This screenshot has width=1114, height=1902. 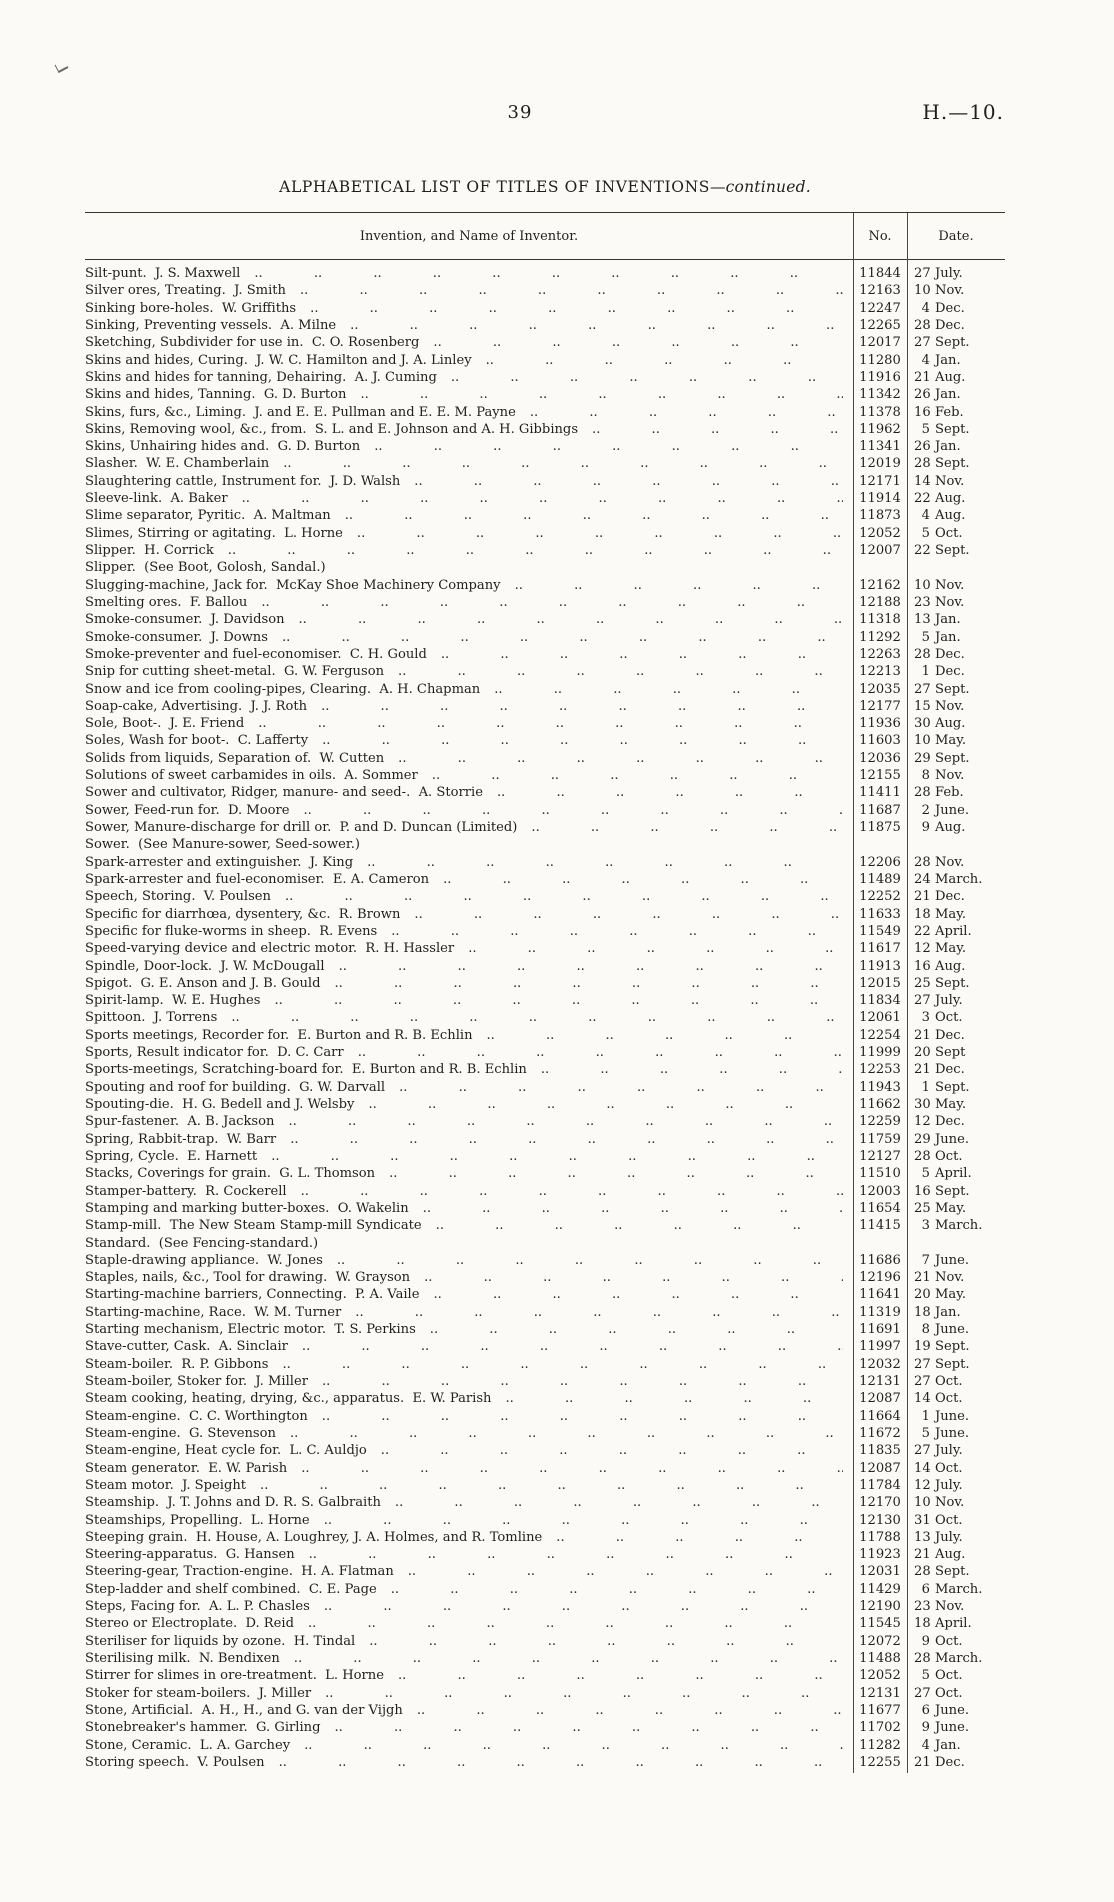 What do you see at coordinates (956, 619) in the screenshot?
I see `invention-date: 13 Jan.` at bounding box center [956, 619].